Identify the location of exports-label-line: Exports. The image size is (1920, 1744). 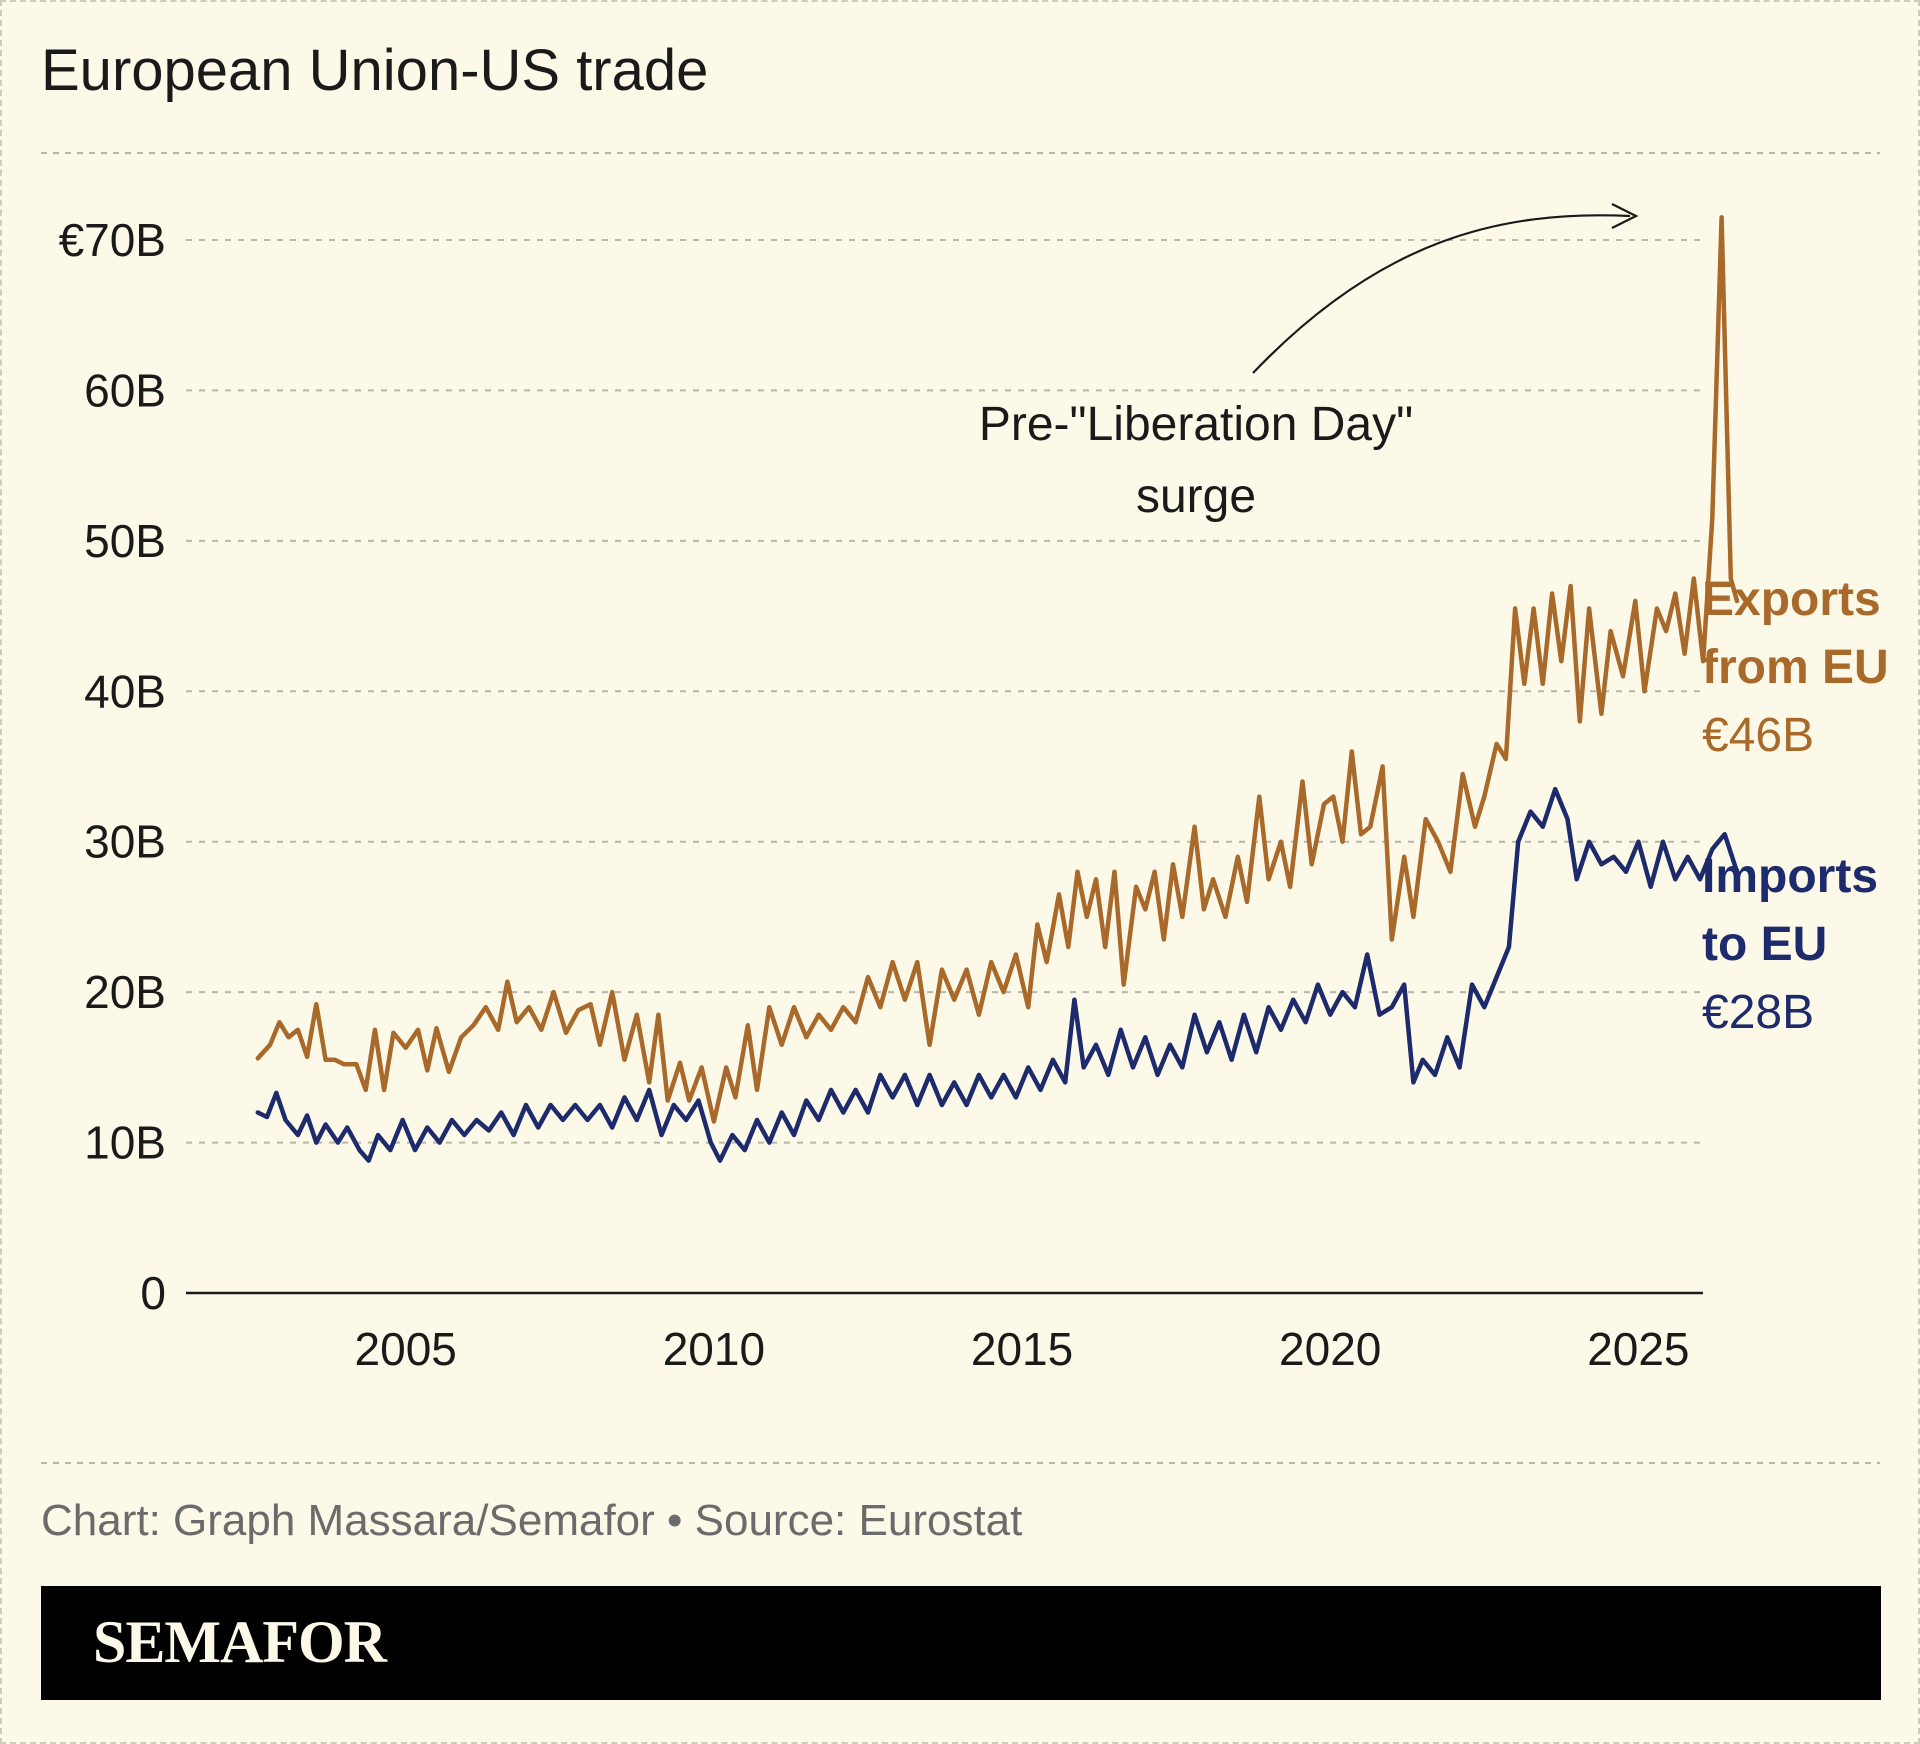
(1791, 599).